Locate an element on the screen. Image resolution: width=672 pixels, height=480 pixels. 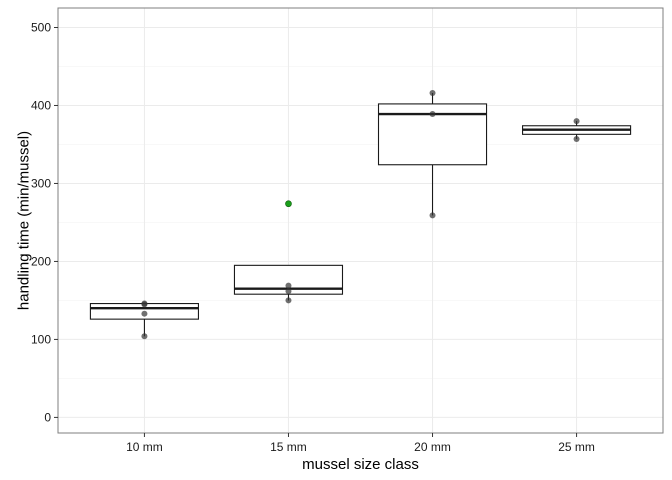
y-tick-label: 300 is located at coordinates (41, 183).